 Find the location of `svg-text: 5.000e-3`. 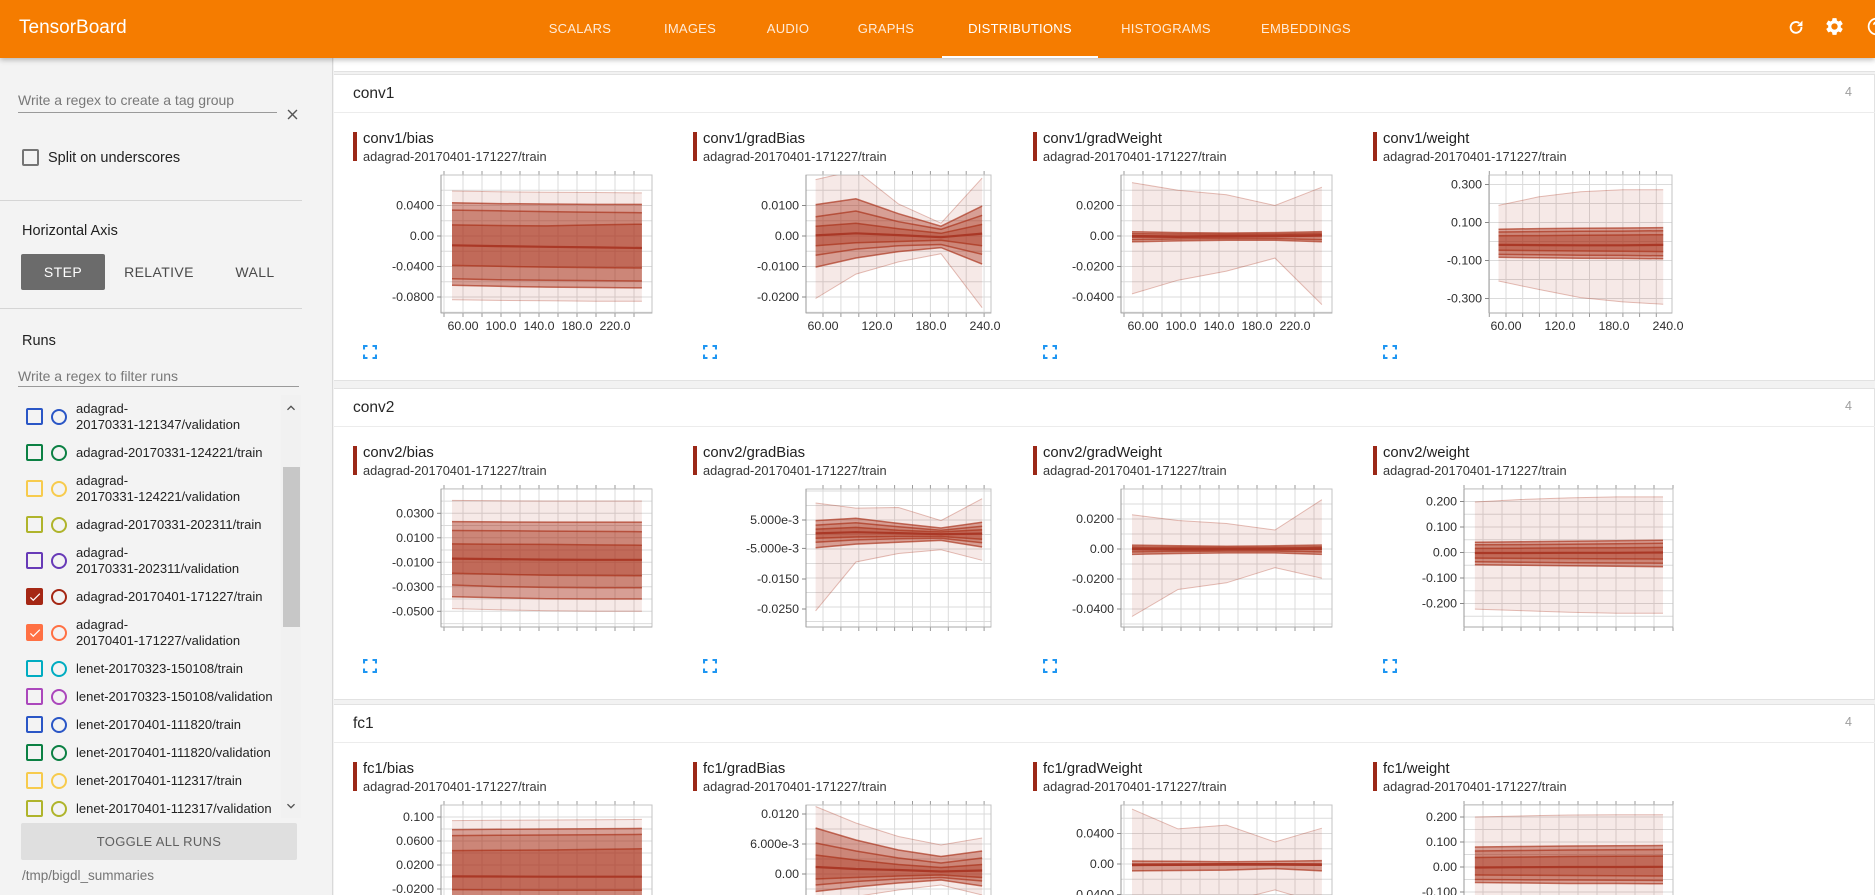

svg-text: 5.000e-3 is located at coordinates (774, 520).